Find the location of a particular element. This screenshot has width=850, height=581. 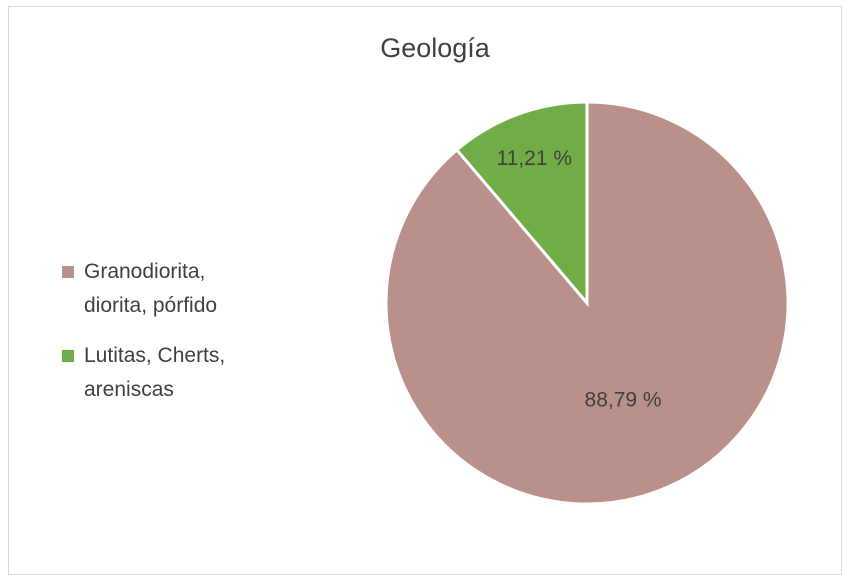

pie-slice is located at coordinates (521, 204).